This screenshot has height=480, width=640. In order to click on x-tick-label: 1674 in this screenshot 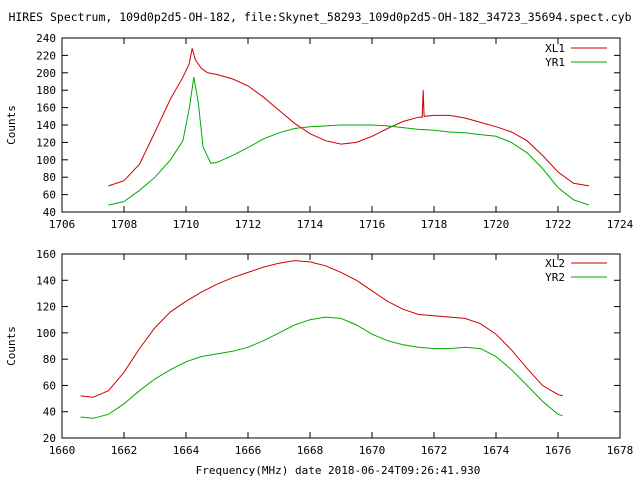, I will do `click(496, 450)`.